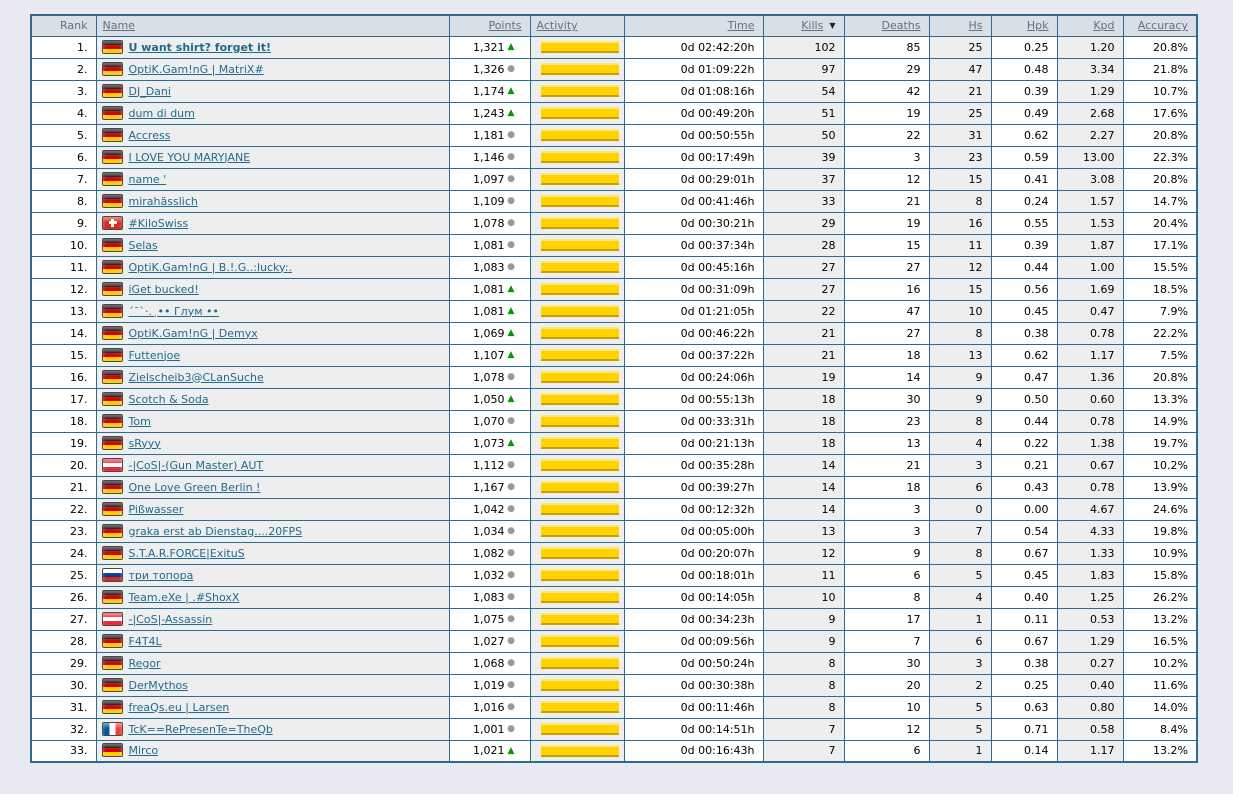 The image size is (1233, 794). What do you see at coordinates (144, 663) in the screenshot?
I see `player-link: Regor` at bounding box center [144, 663].